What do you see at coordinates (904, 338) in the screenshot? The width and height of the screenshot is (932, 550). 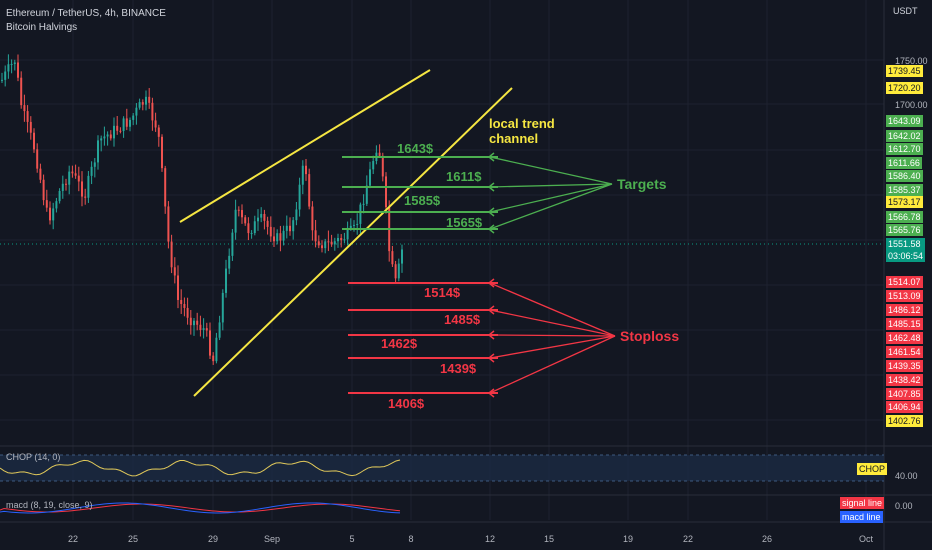 I see `price-label-red: 1462.48` at bounding box center [904, 338].